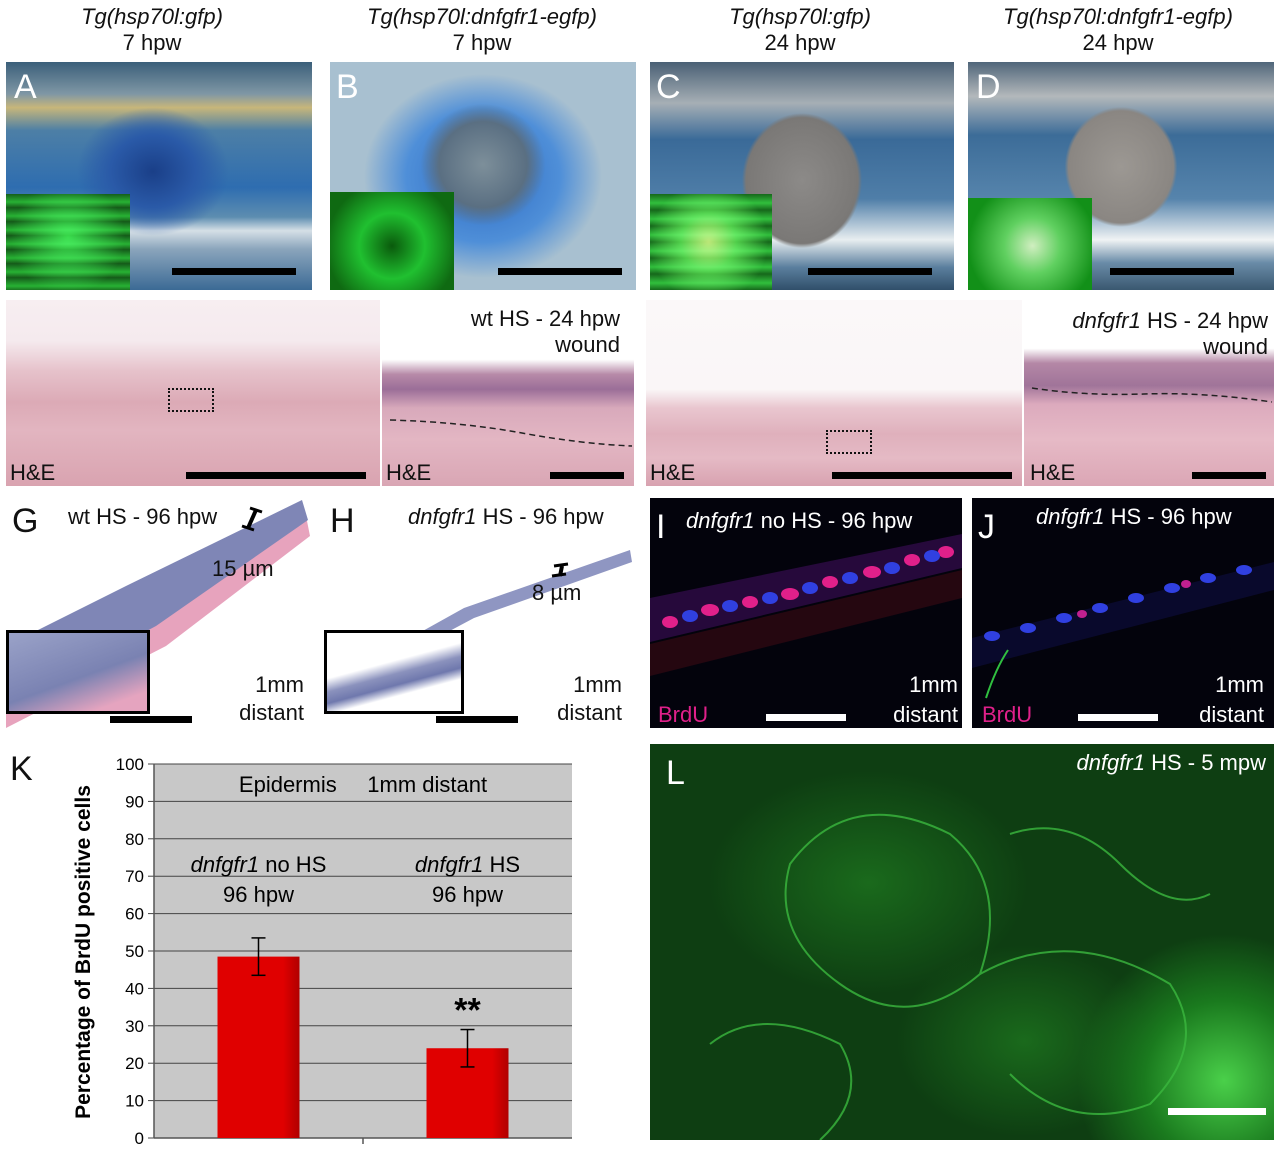  I want to click on fluorescence-j, so click(1123, 630).